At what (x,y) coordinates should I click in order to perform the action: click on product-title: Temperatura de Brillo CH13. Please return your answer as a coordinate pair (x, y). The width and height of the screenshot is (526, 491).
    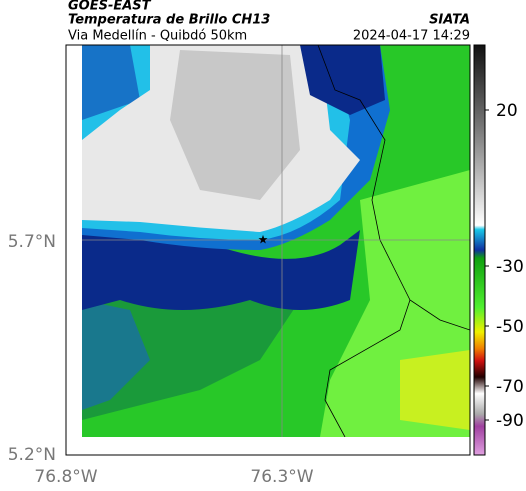
    Looking at the image, I should click on (169, 20).